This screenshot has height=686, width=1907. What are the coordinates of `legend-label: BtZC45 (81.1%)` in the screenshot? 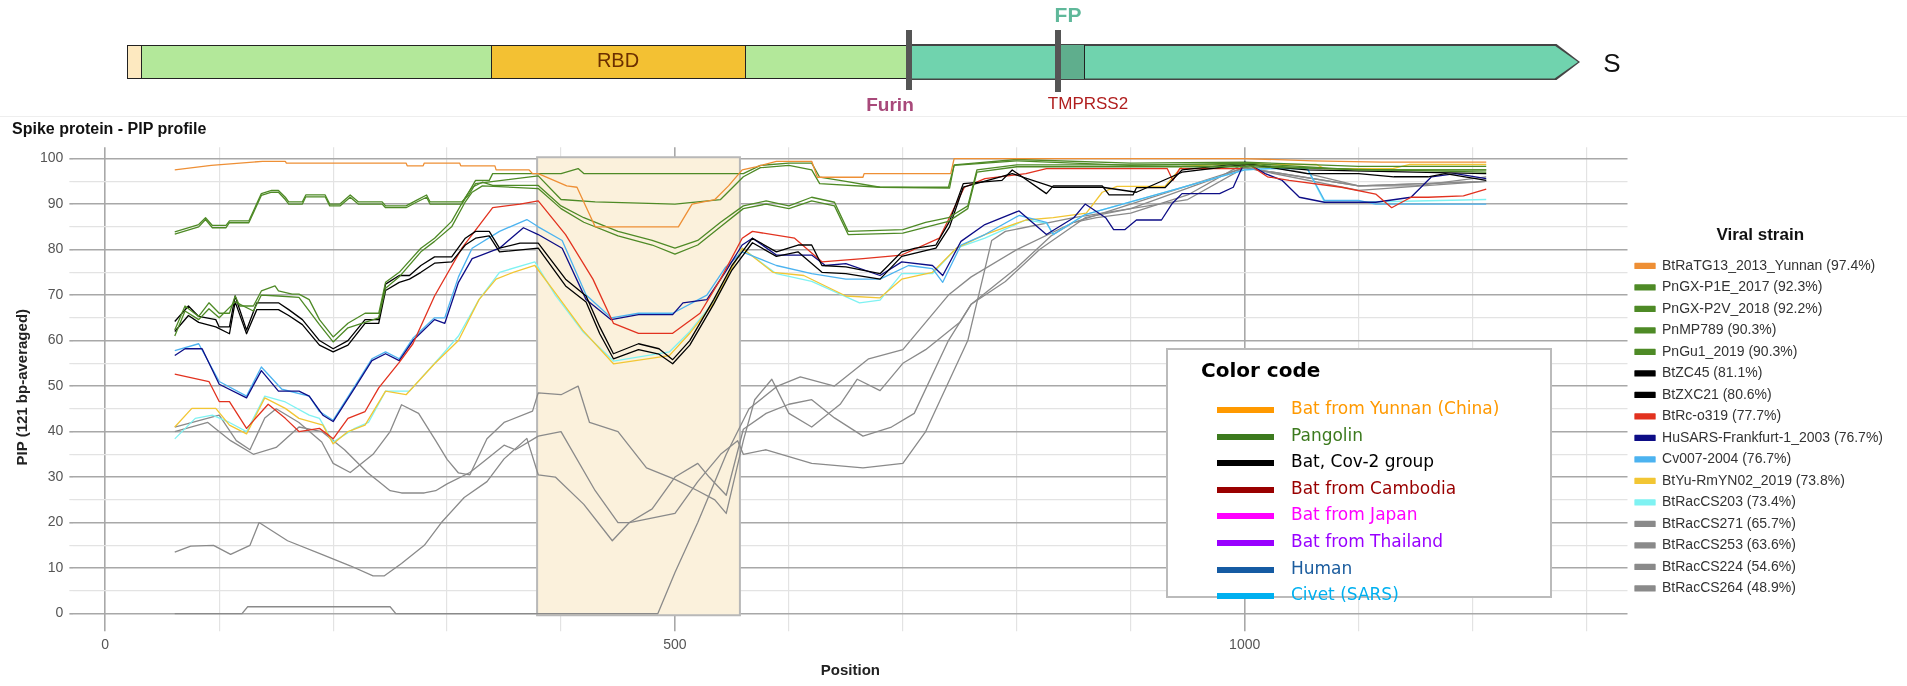 It's located at (1712, 372).